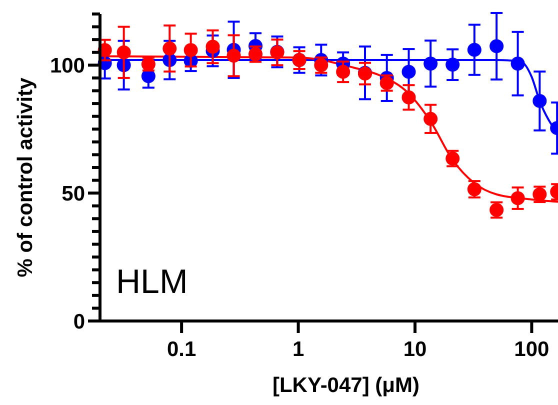  Describe the element at coordinates (73, 194) in the screenshot. I see `y-tick-label: 50` at that location.